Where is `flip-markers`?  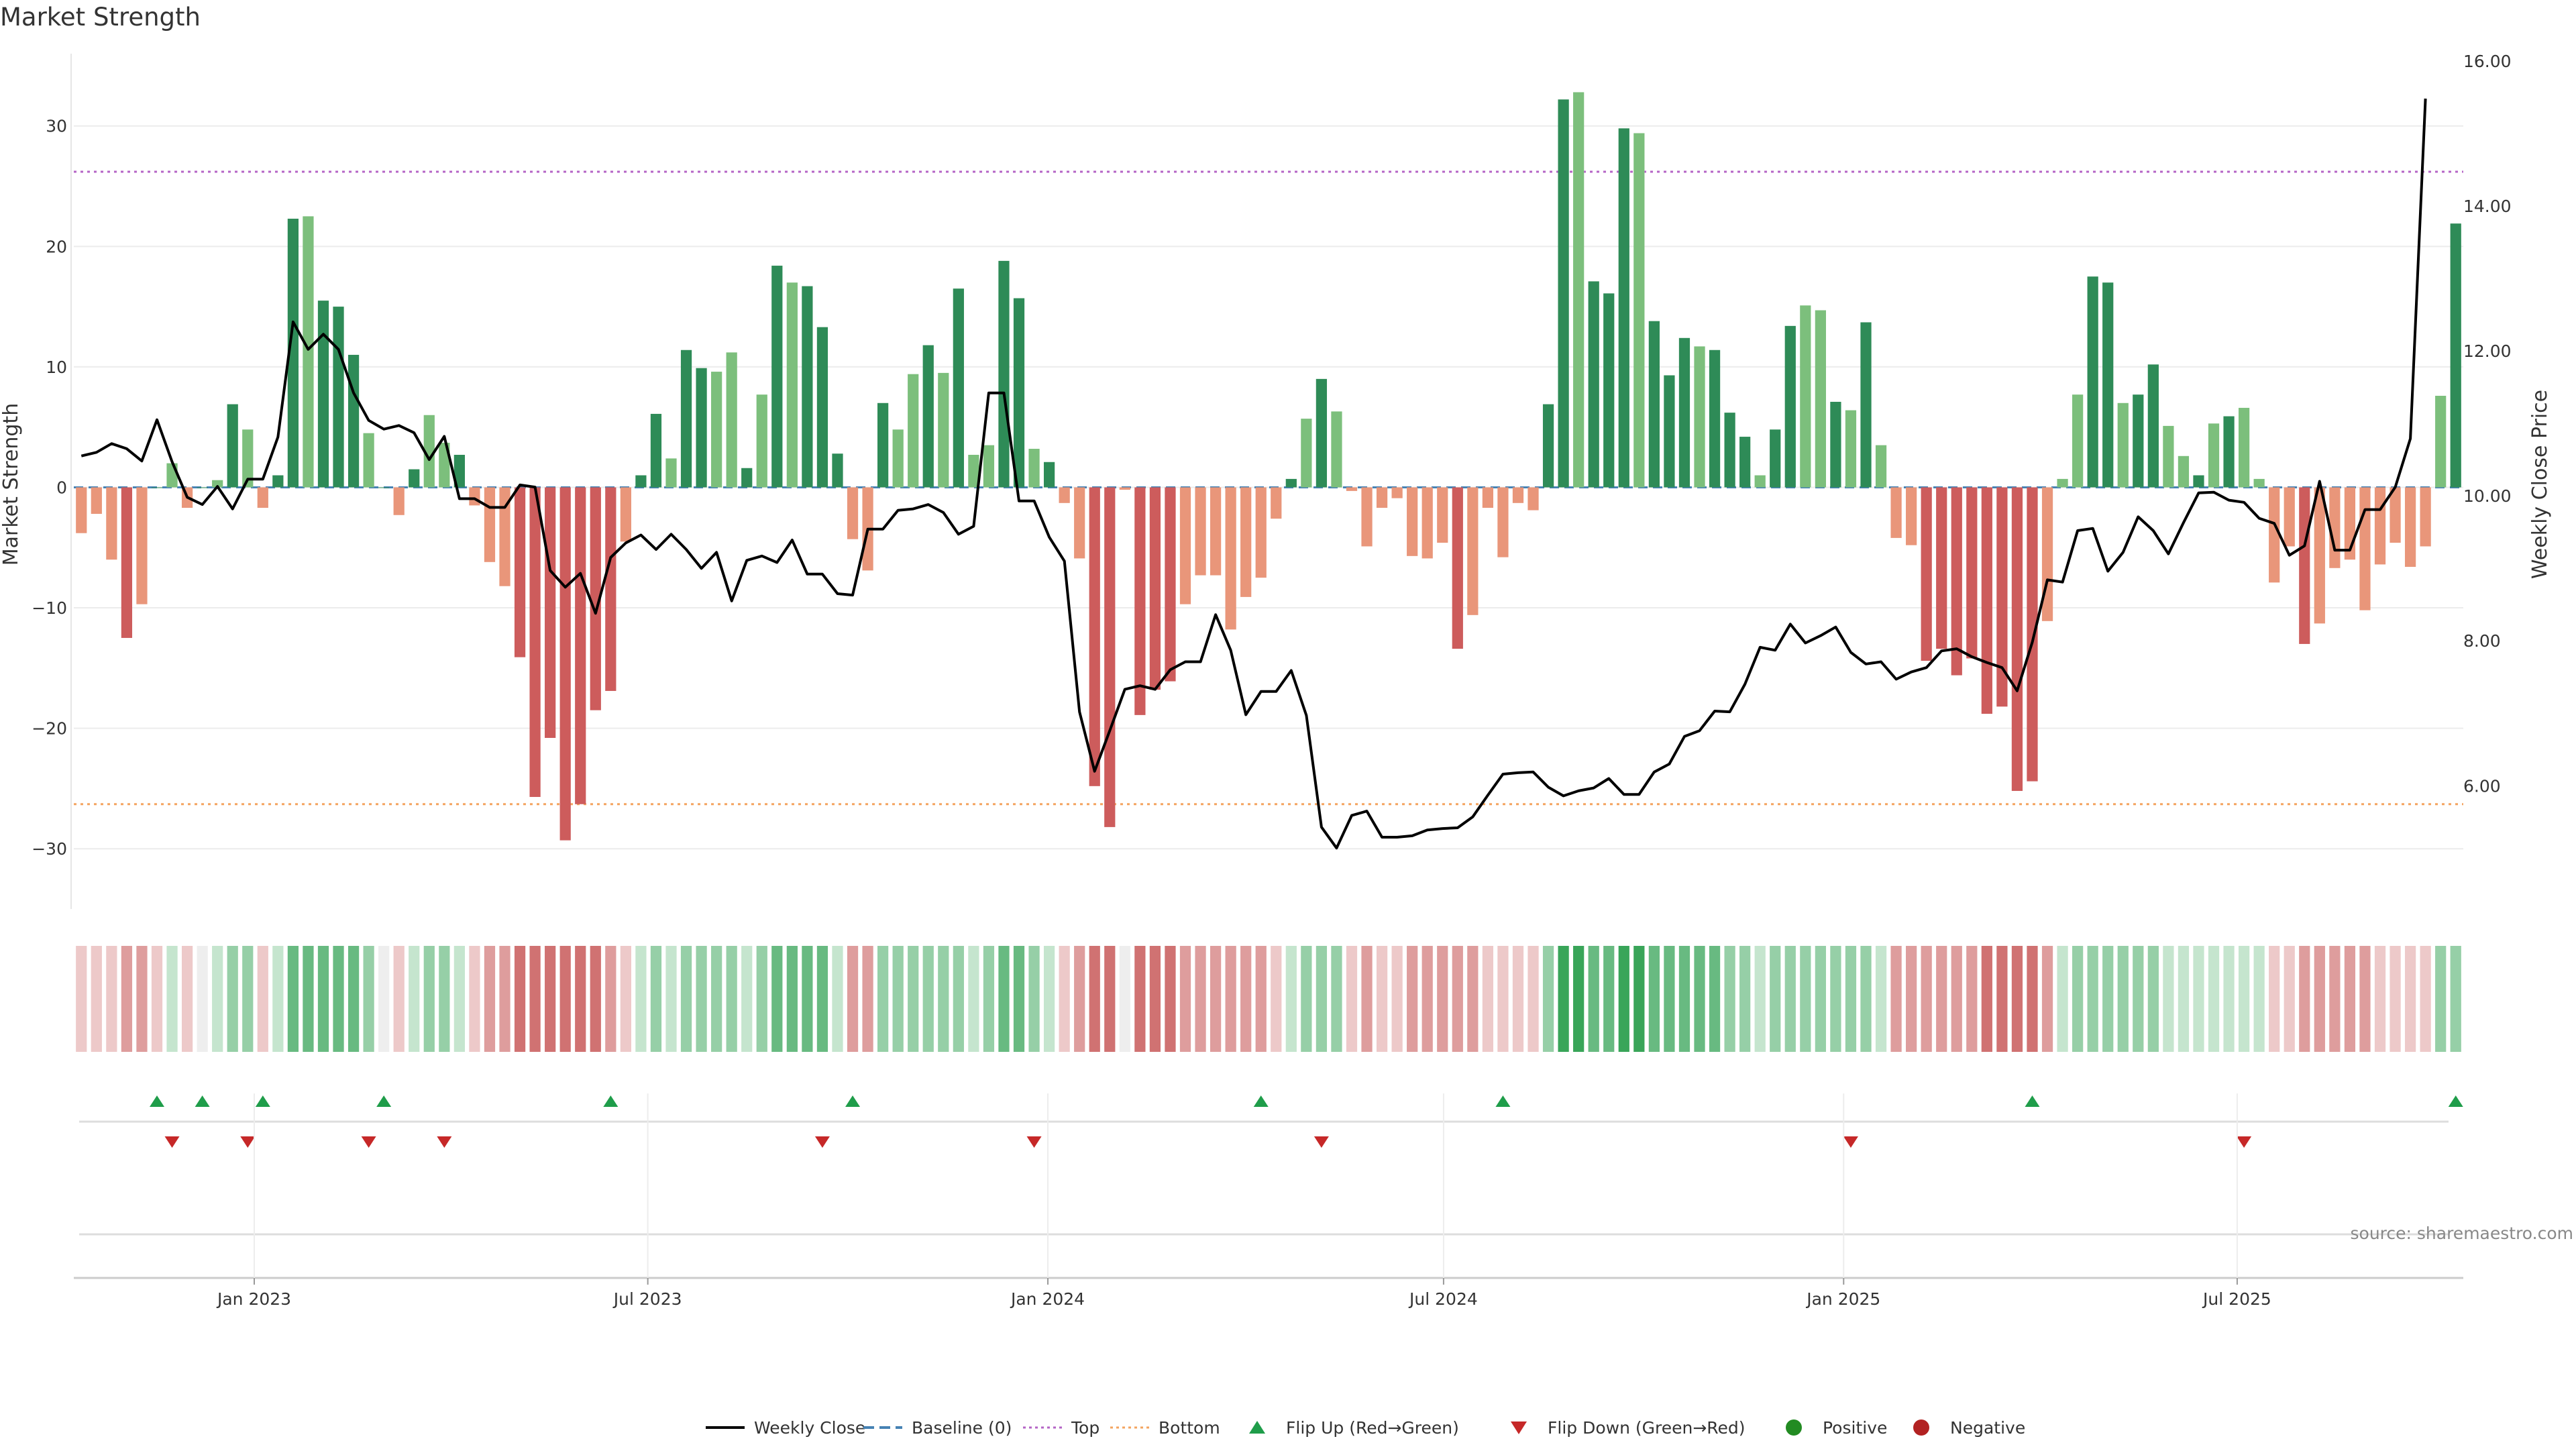
flip-markers is located at coordinates (1271, 1165).